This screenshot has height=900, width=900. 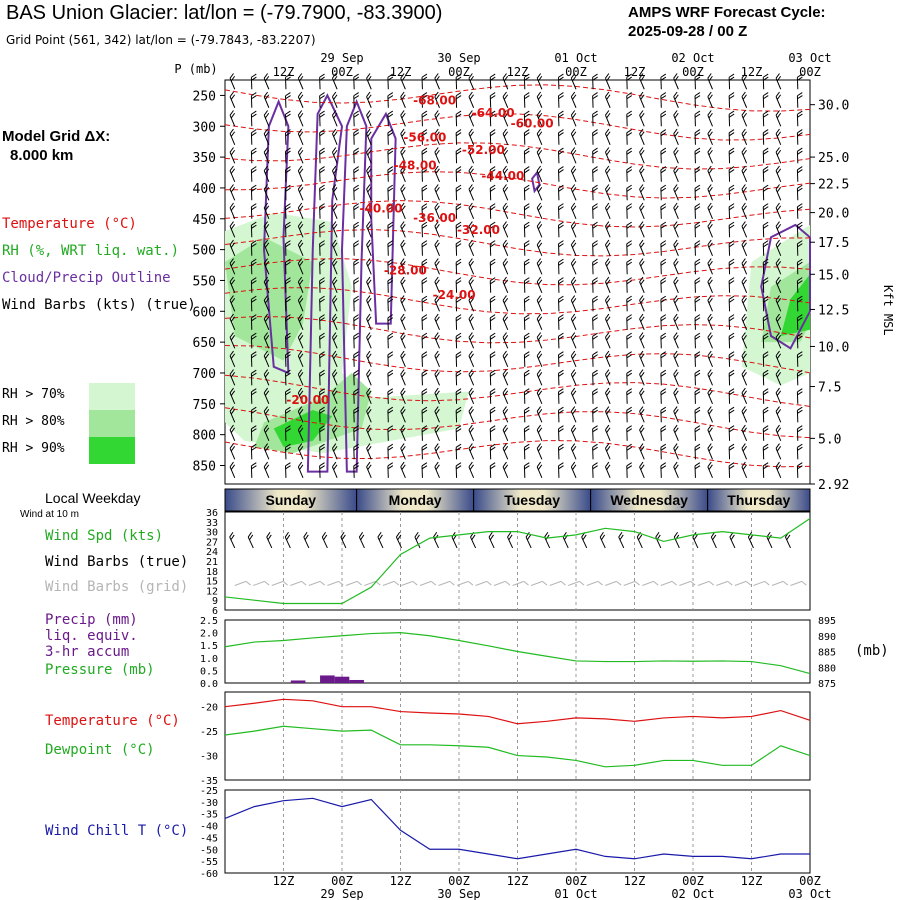 I want to click on grid-wind-barb, so click(x=557, y=583).